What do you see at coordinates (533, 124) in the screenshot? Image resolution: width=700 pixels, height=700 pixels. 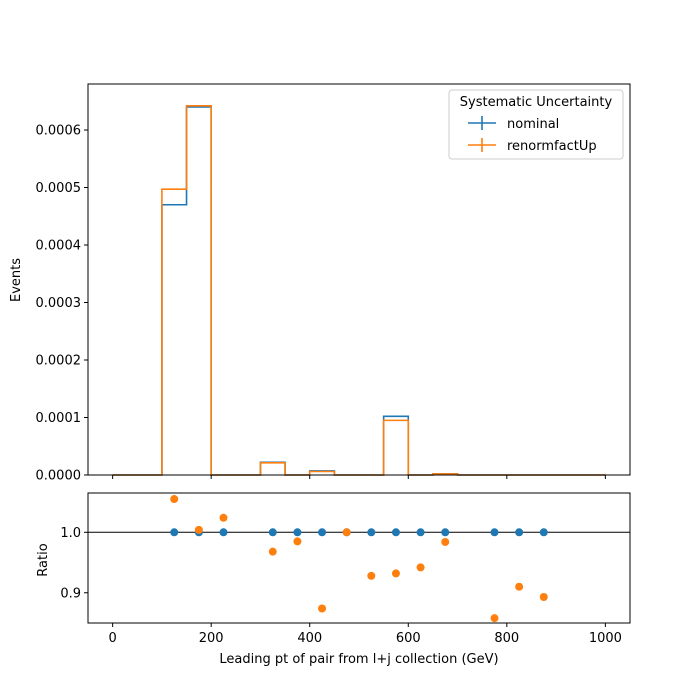 I see `legend-label-nominal: nominal` at bounding box center [533, 124].